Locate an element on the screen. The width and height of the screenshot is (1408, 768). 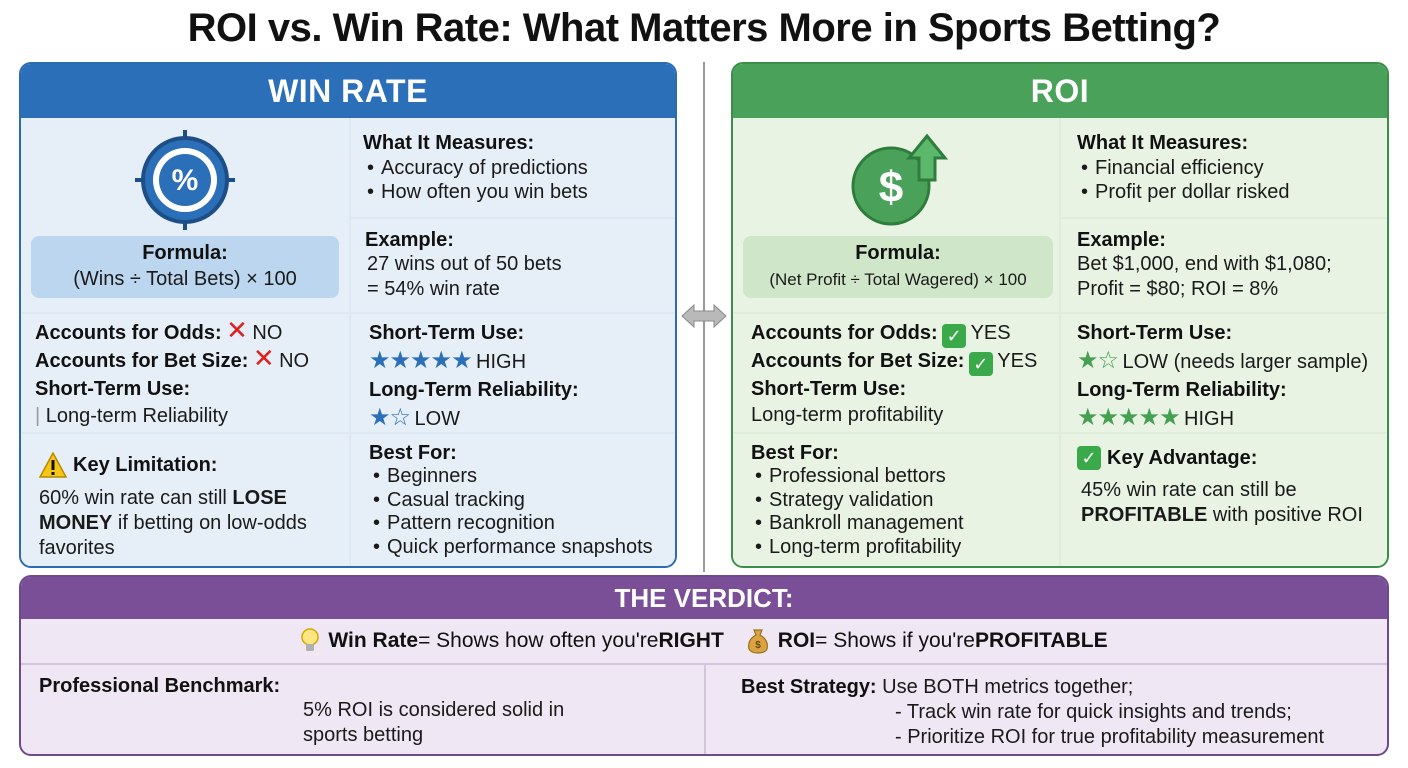
double-arrow-icon is located at coordinates (704, 316).